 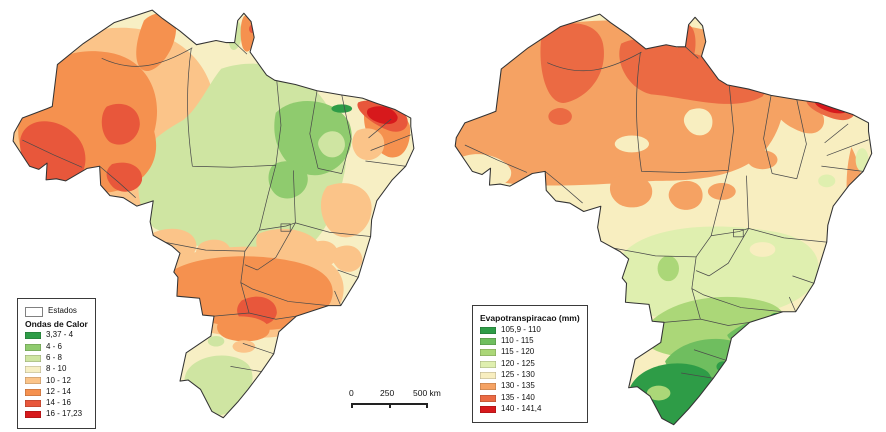 I want to click on legend-label: 8 - 10, so click(x=56, y=369).